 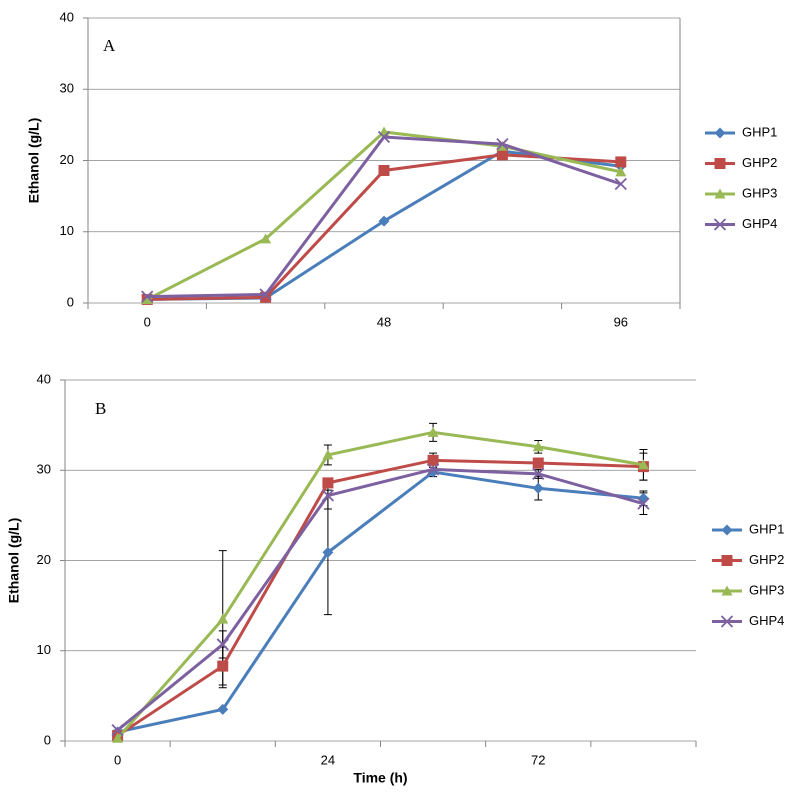 I want to click on series-line, so click(x=384, y=227).